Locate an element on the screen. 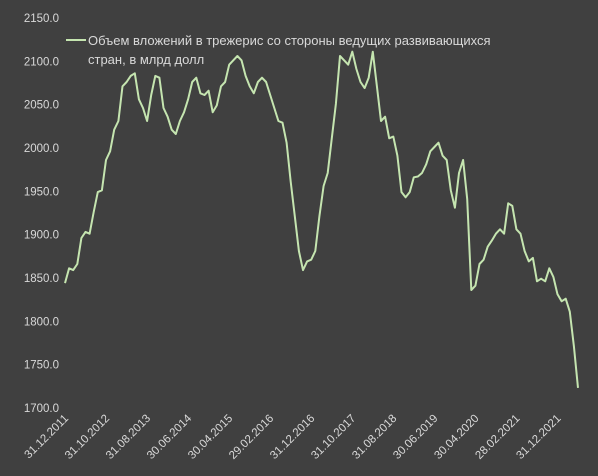  y-tick-label: 2100.0 is located at coordinates (41, 62).